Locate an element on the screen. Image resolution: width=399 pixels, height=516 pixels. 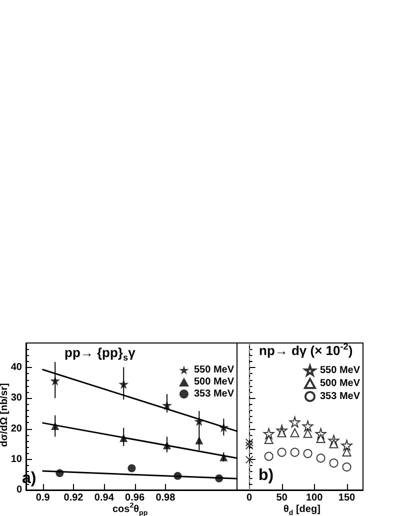
chart-title: np→ dγ (× 10$^{-2}$) is located at coordinates (306, 349).